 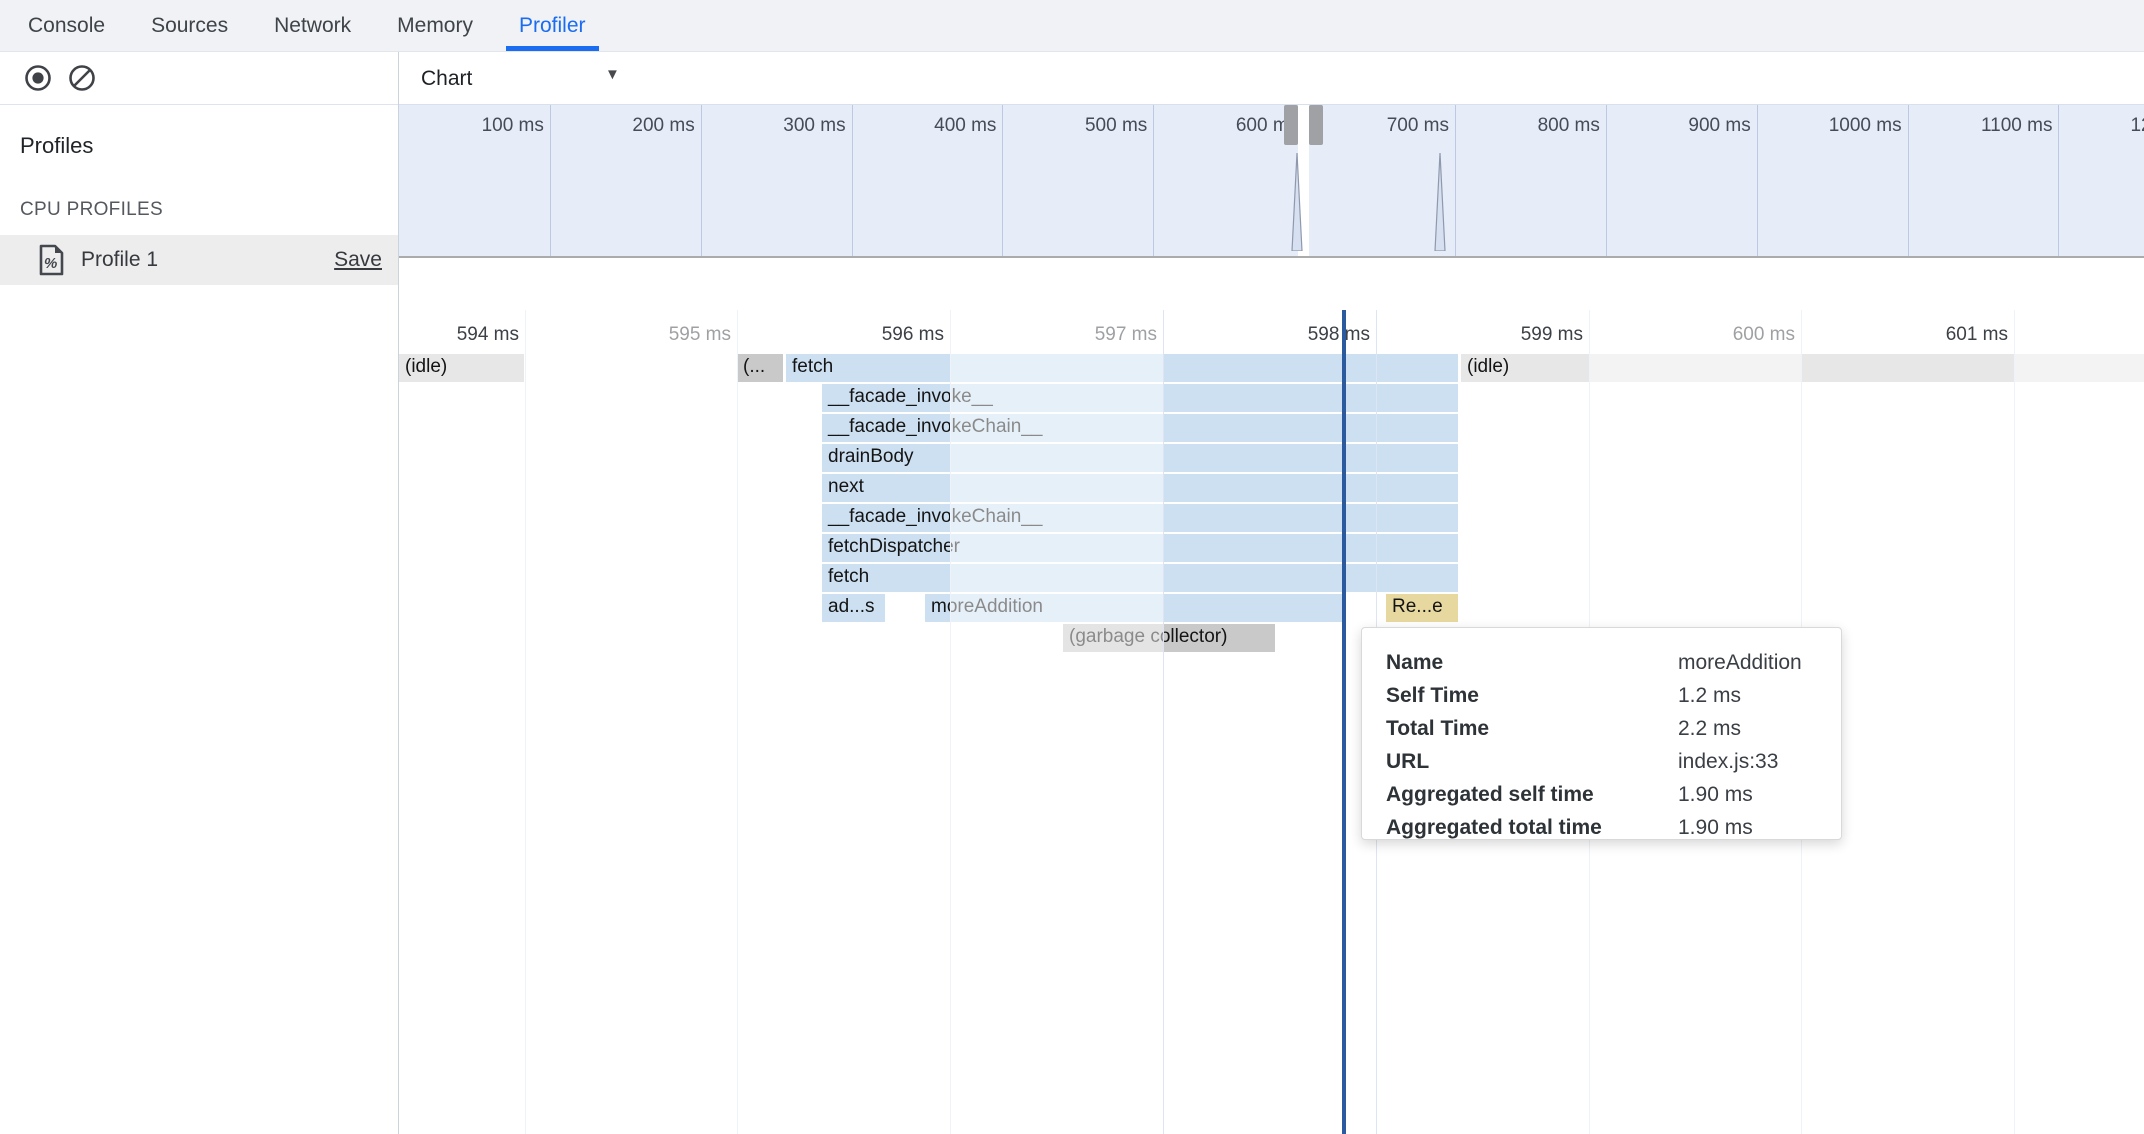 I want to click on frame-label: __facade_invokeChain__, so click(x=935, y=426).